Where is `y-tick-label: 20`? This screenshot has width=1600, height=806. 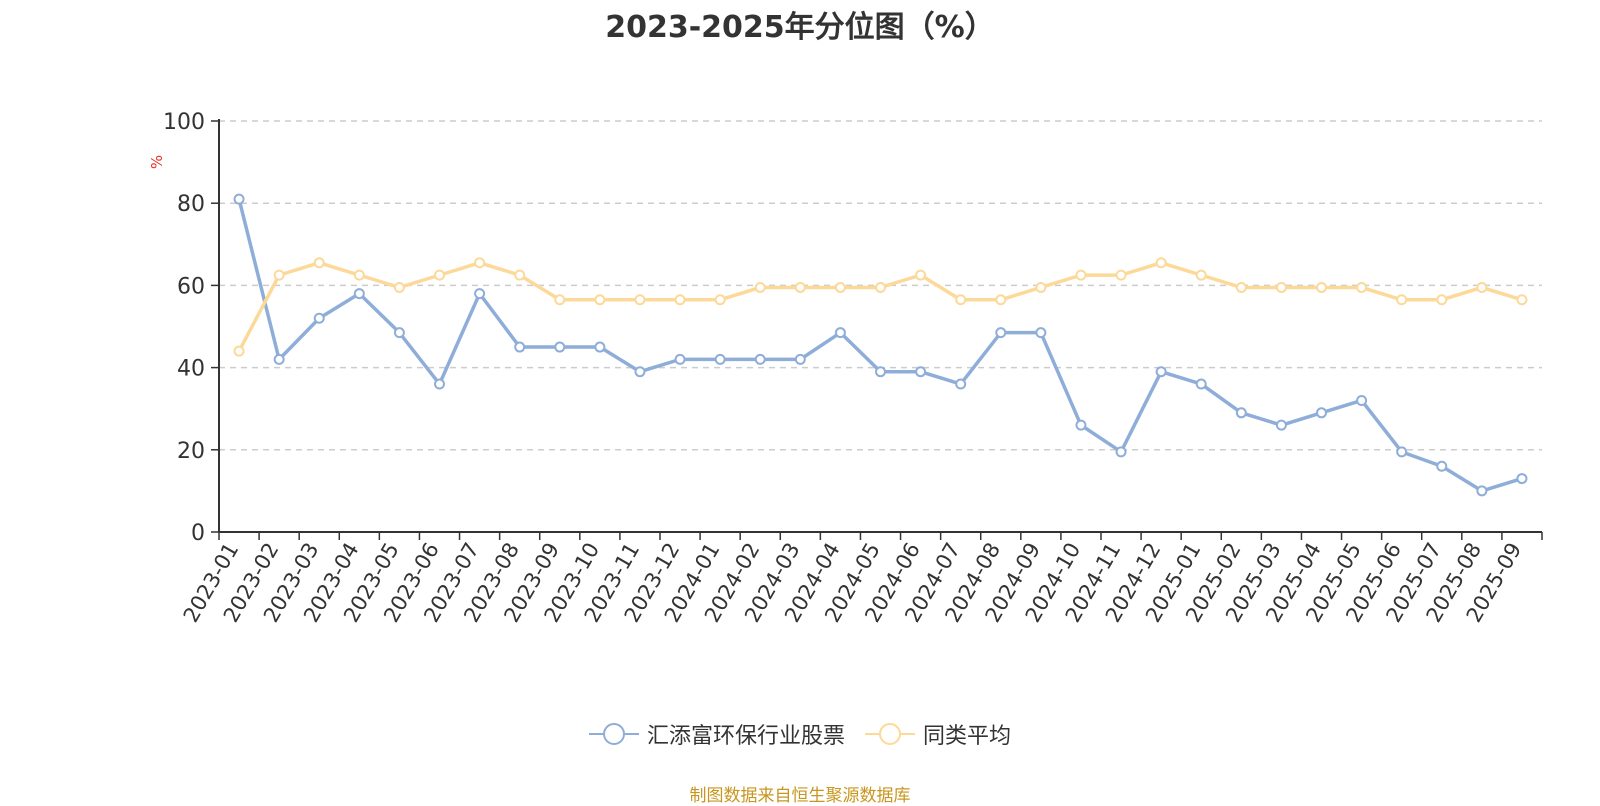
y-tick-label: 20 is located at coordinates (191, 451).